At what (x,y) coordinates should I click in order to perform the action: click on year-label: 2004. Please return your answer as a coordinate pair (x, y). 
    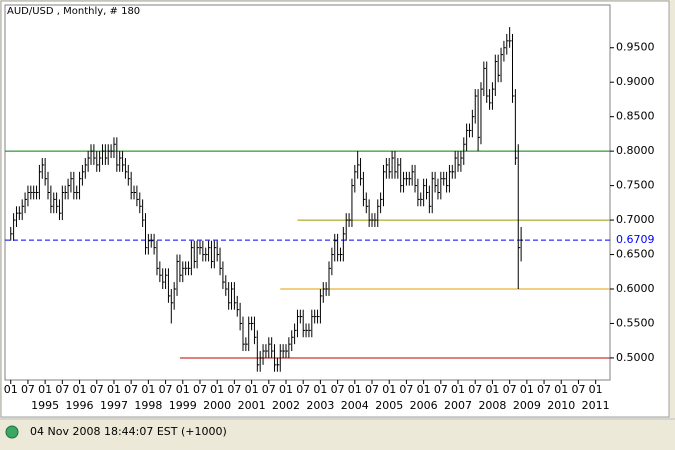
    Looking at the image, I should click on (355, 405).